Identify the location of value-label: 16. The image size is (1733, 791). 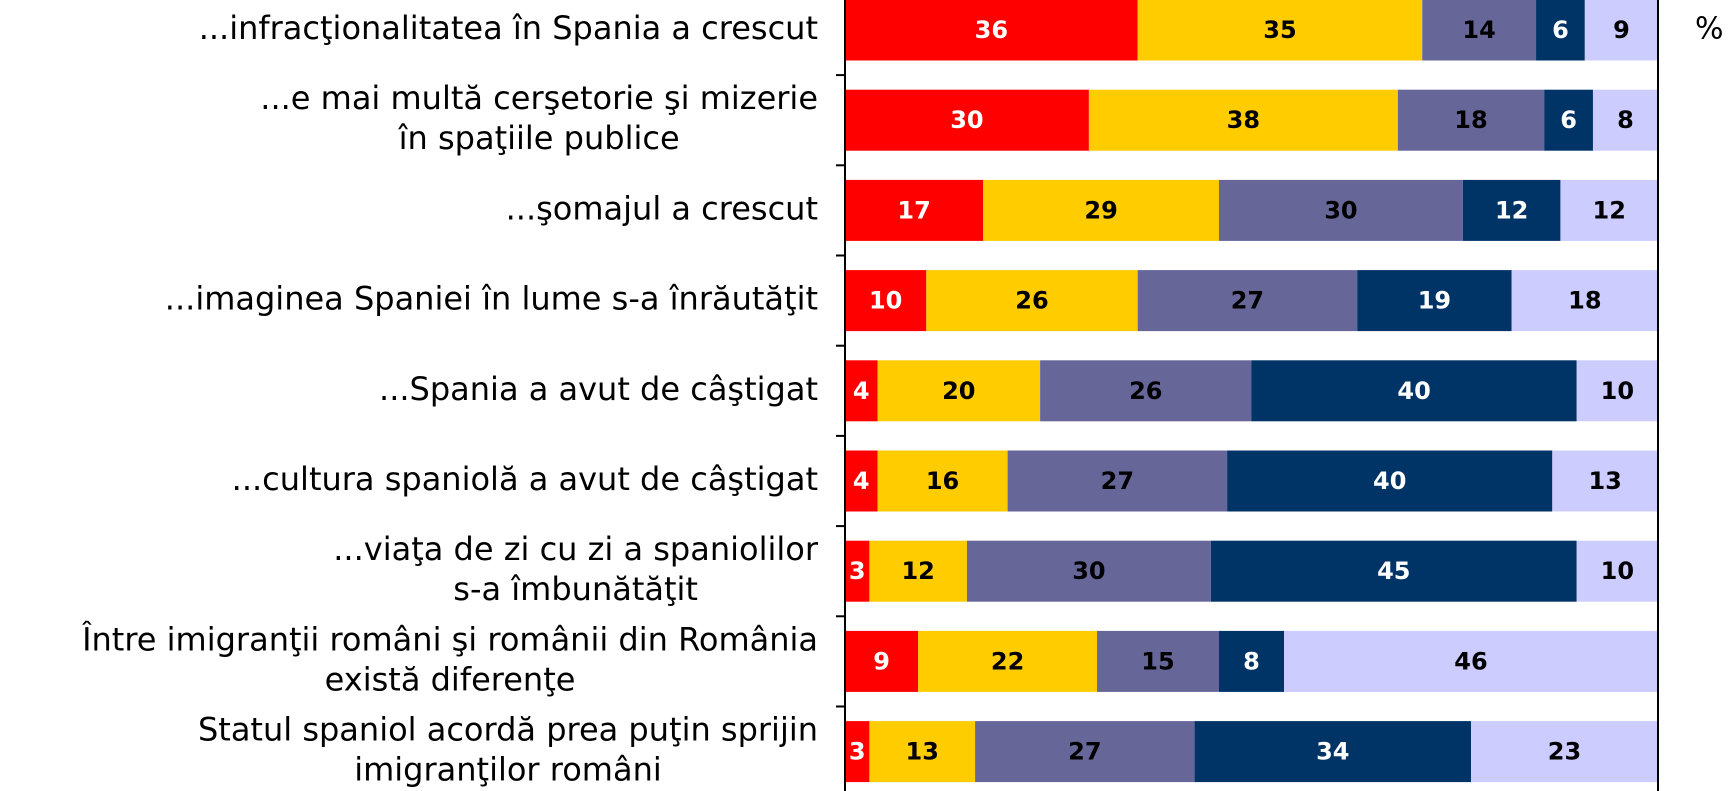
(942, 481).